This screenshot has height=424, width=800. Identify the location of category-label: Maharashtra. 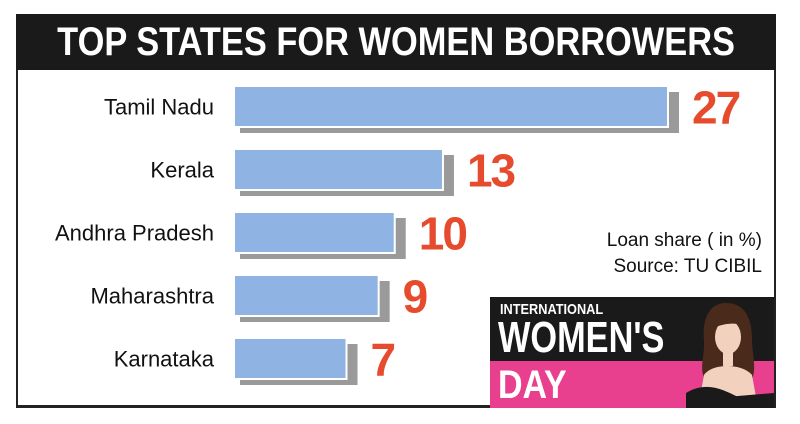
(152, 296).